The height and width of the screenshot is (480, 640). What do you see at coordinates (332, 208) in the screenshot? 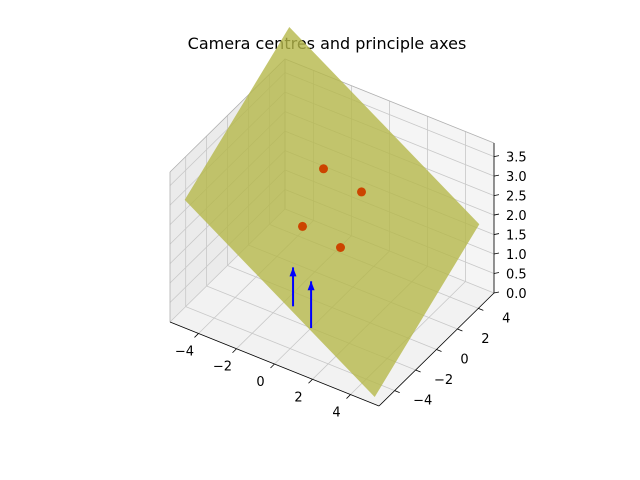
I see `camera-centre-points` at bounding box center [332, 208].